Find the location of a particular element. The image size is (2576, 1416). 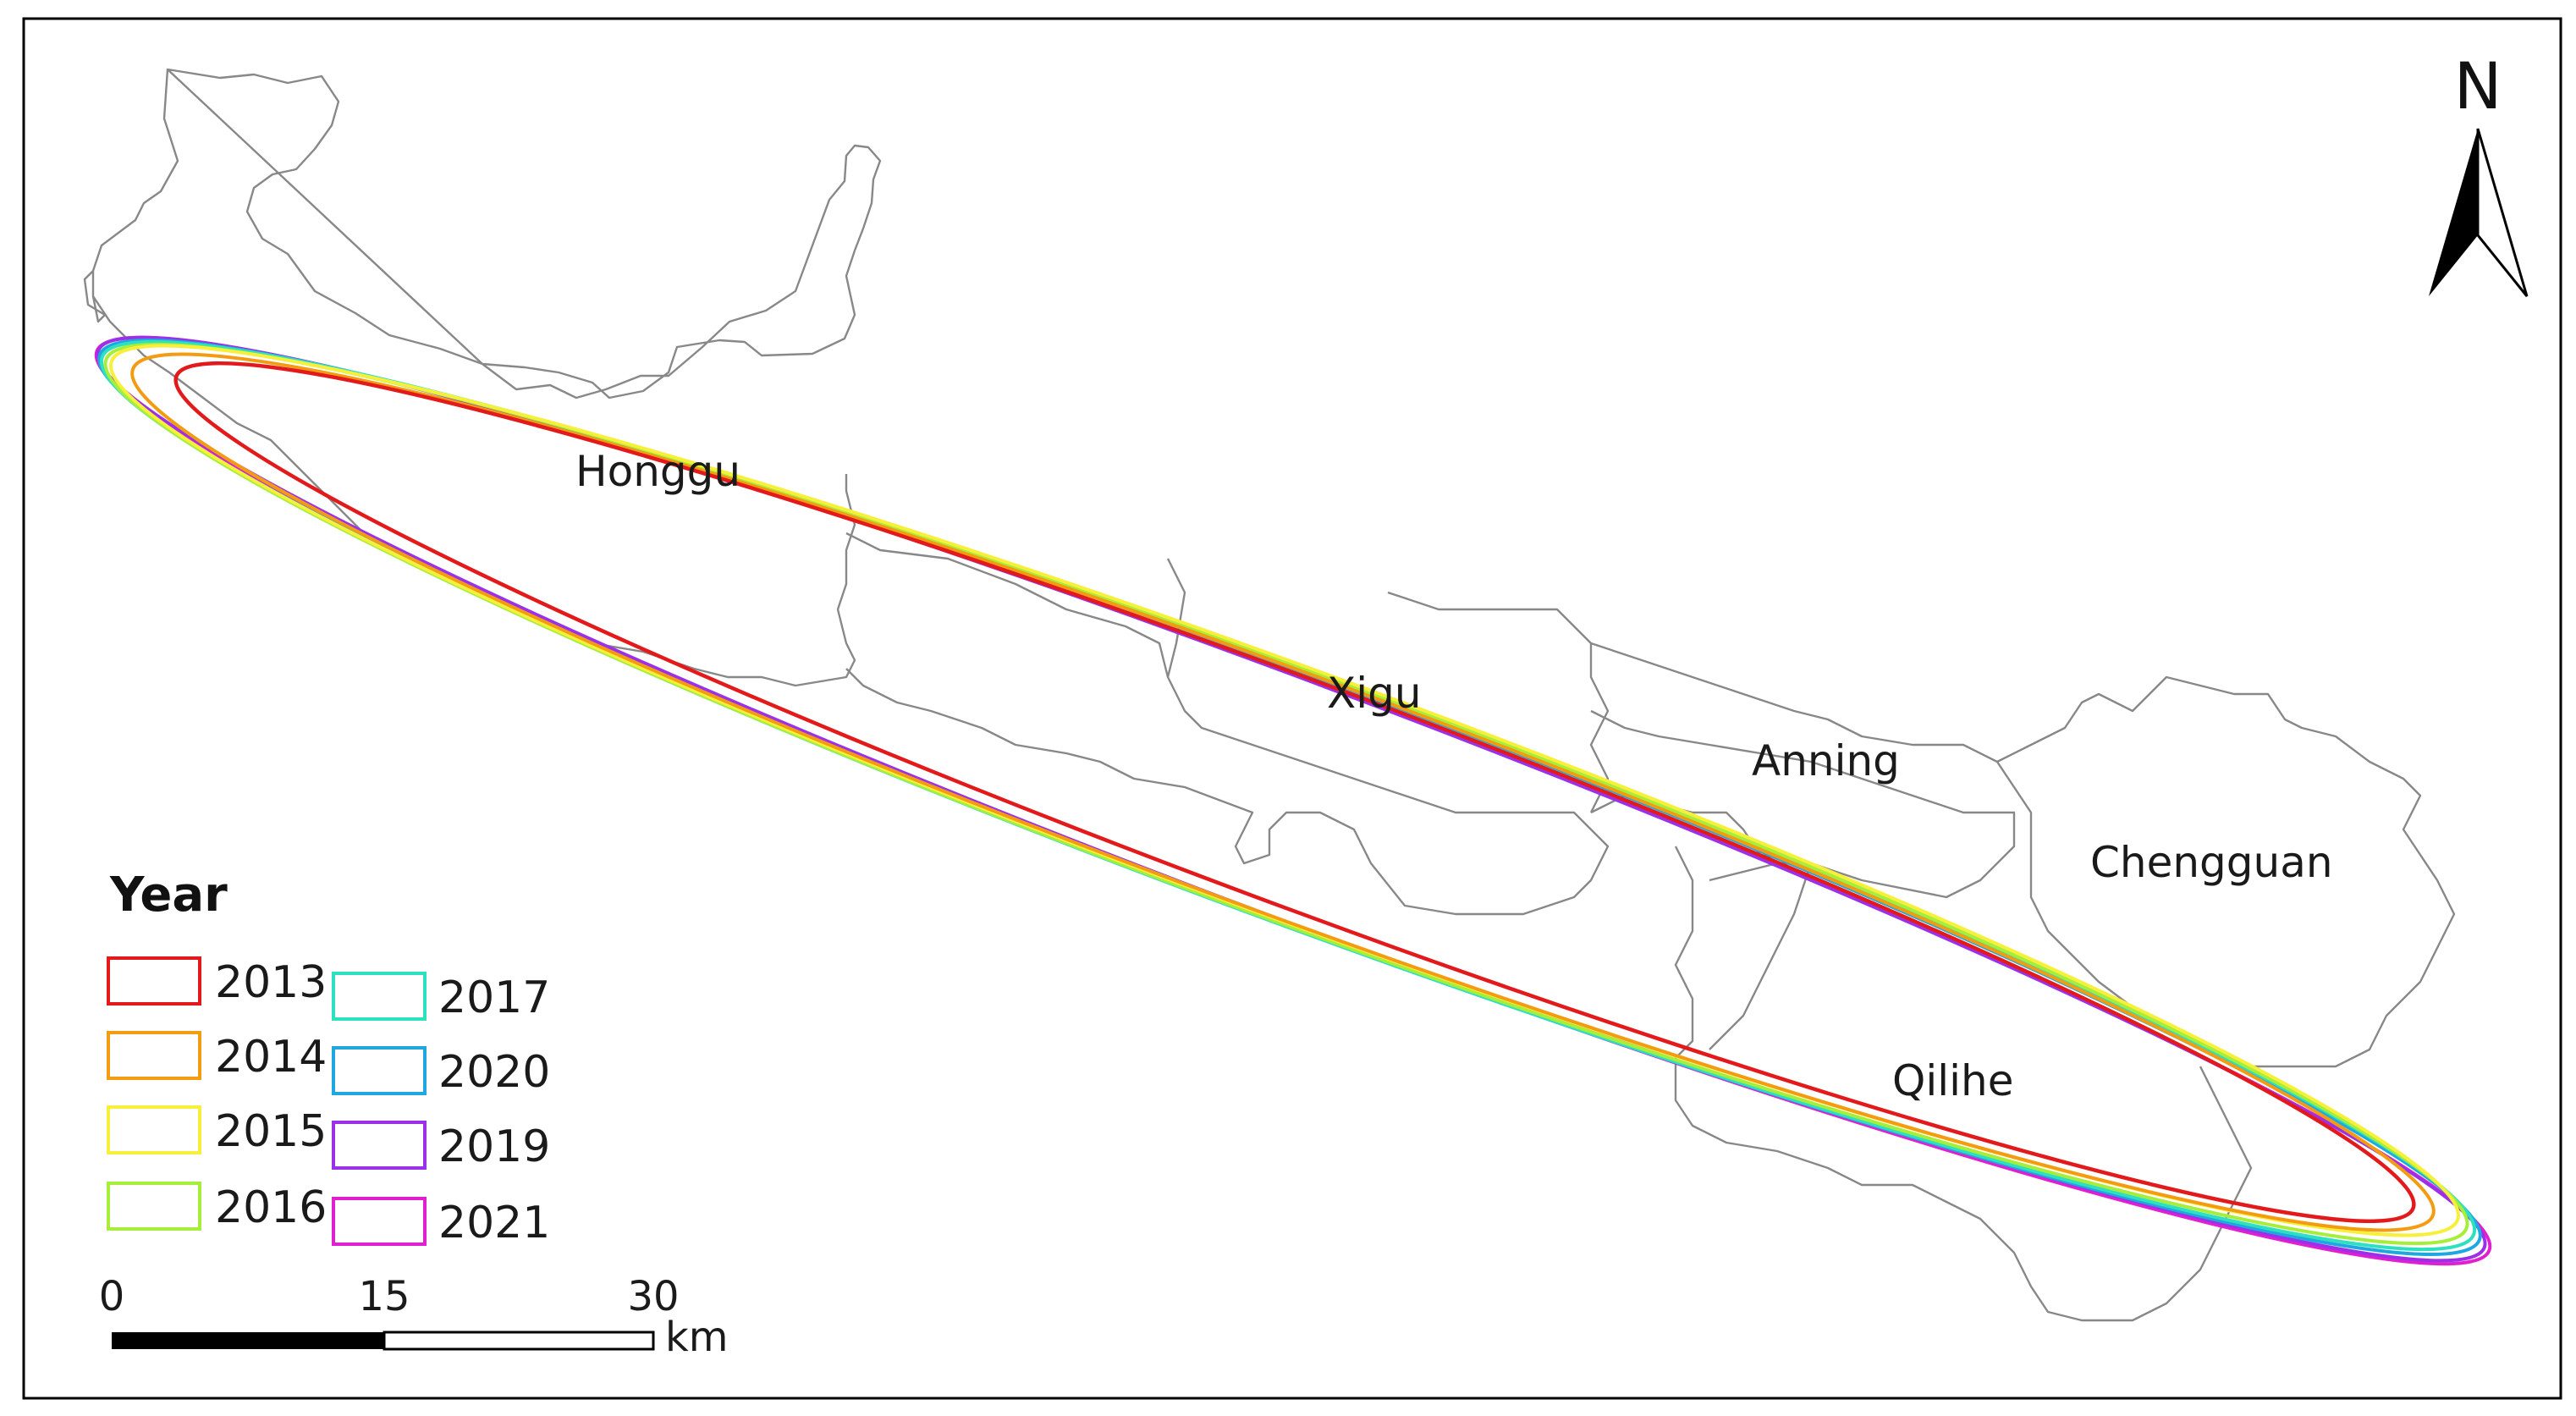

boundary-honggu-tail is located at coordinates (95, 296).